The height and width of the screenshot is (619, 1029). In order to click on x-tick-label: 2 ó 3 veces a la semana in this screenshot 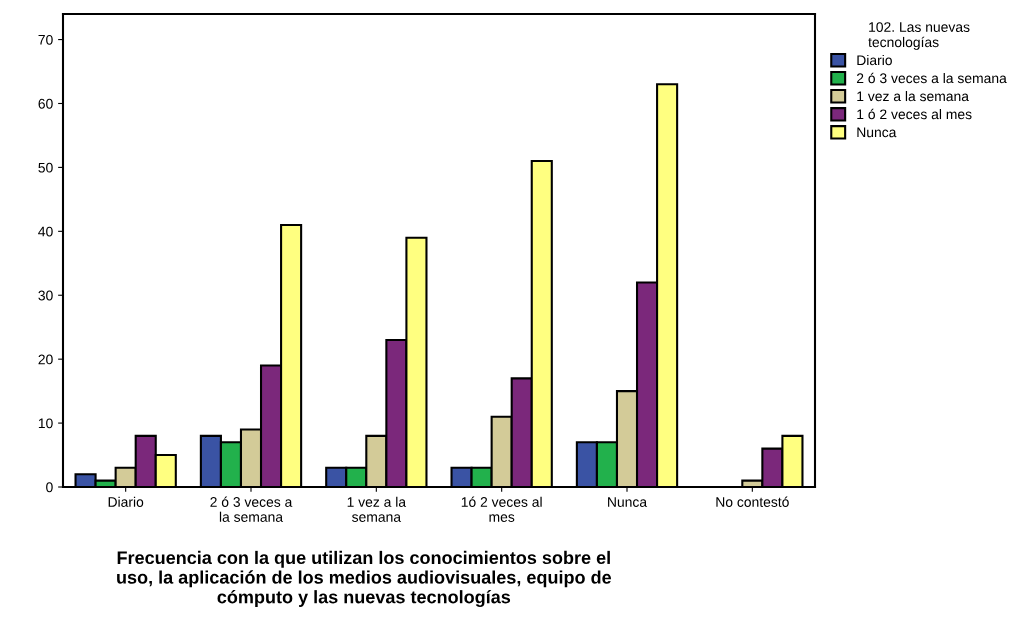, I will do `click(251, 509)`.